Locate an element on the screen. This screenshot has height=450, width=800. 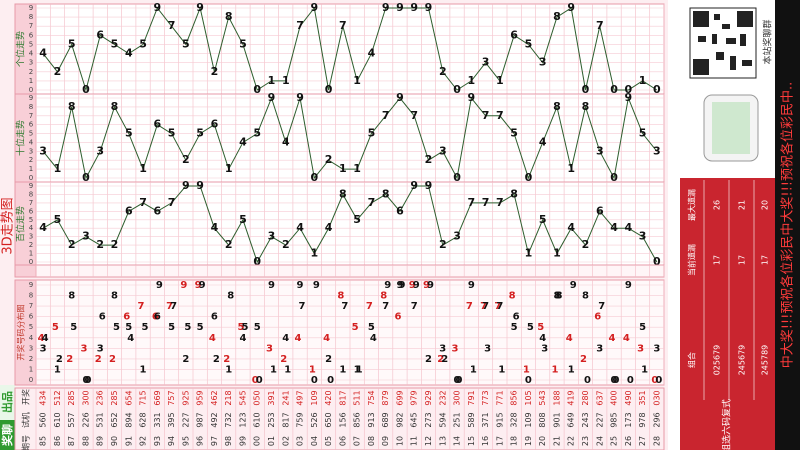
test-number: 243 is located at coordinates (585, 419).